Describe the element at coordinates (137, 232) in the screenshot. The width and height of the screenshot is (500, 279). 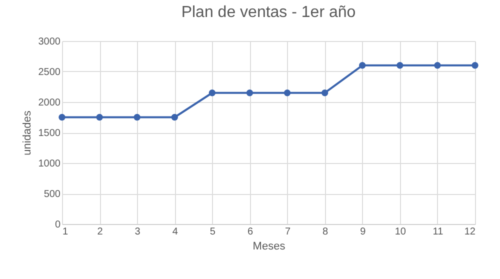
I see `x-tick-label: 3` at that location.